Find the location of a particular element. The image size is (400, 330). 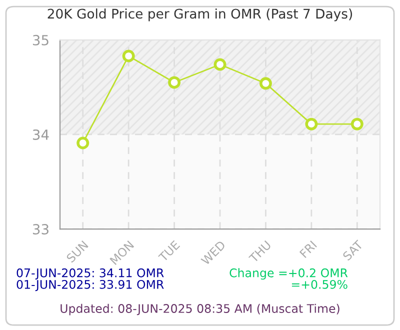

y-tick-label: 33 is located at coordinates (40, 229).